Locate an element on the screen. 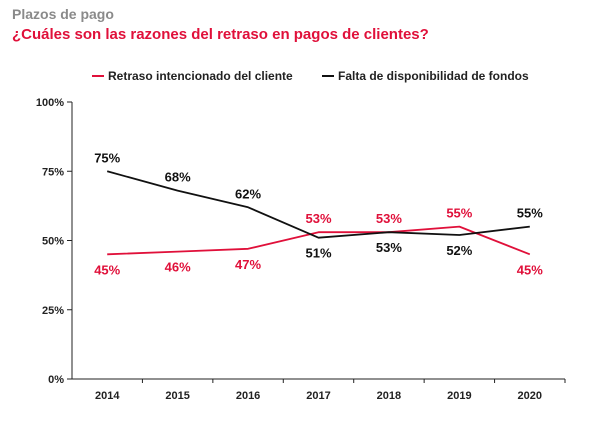  x-tick-label: 2018 is located at coordinates (389, 396).